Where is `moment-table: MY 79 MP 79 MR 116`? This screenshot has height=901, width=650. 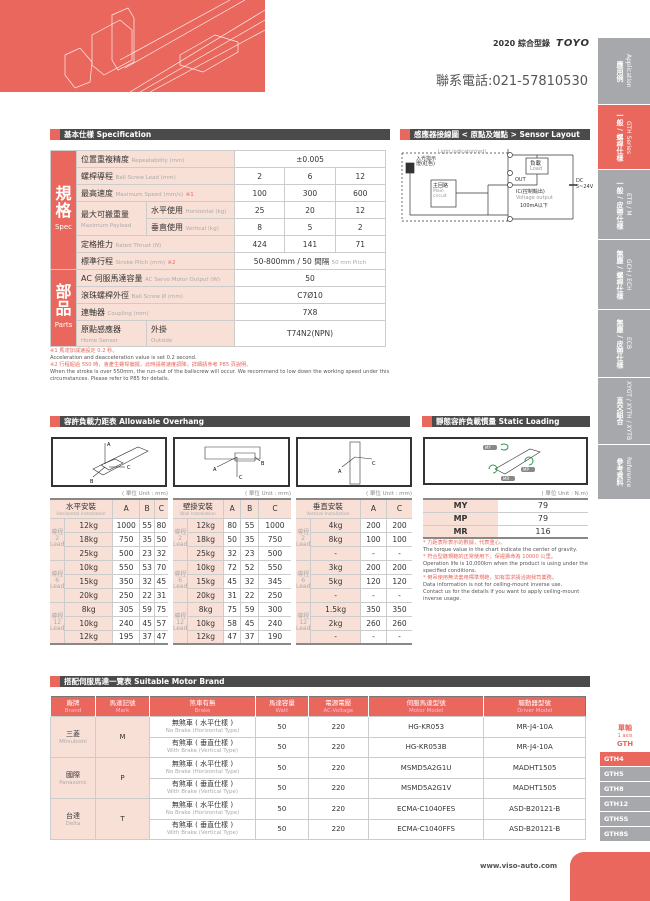
moment-table: MY 79 MP 79 MR 116 is located at coordinates (505, 518).